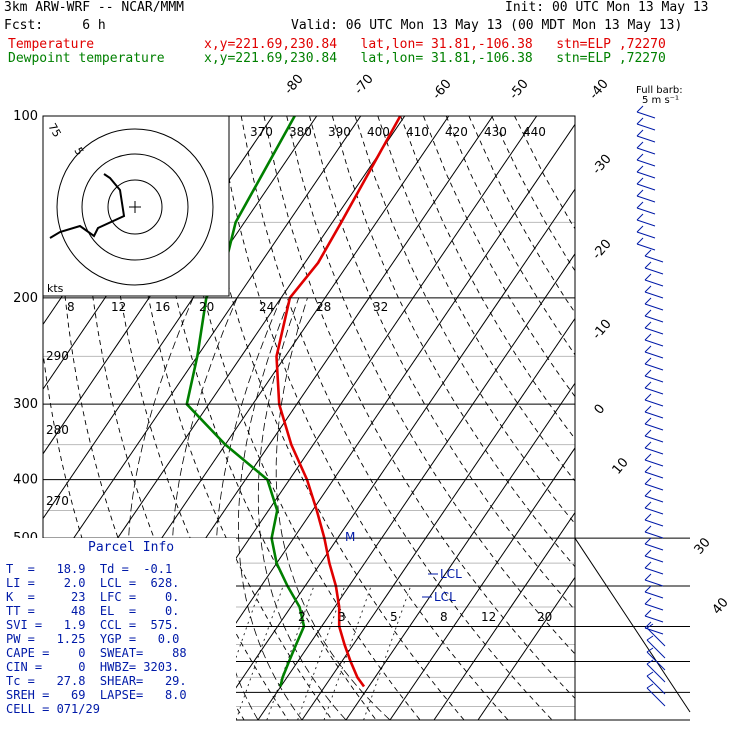  I want to click on pressure-tick-label: 300, so click(25, 404).